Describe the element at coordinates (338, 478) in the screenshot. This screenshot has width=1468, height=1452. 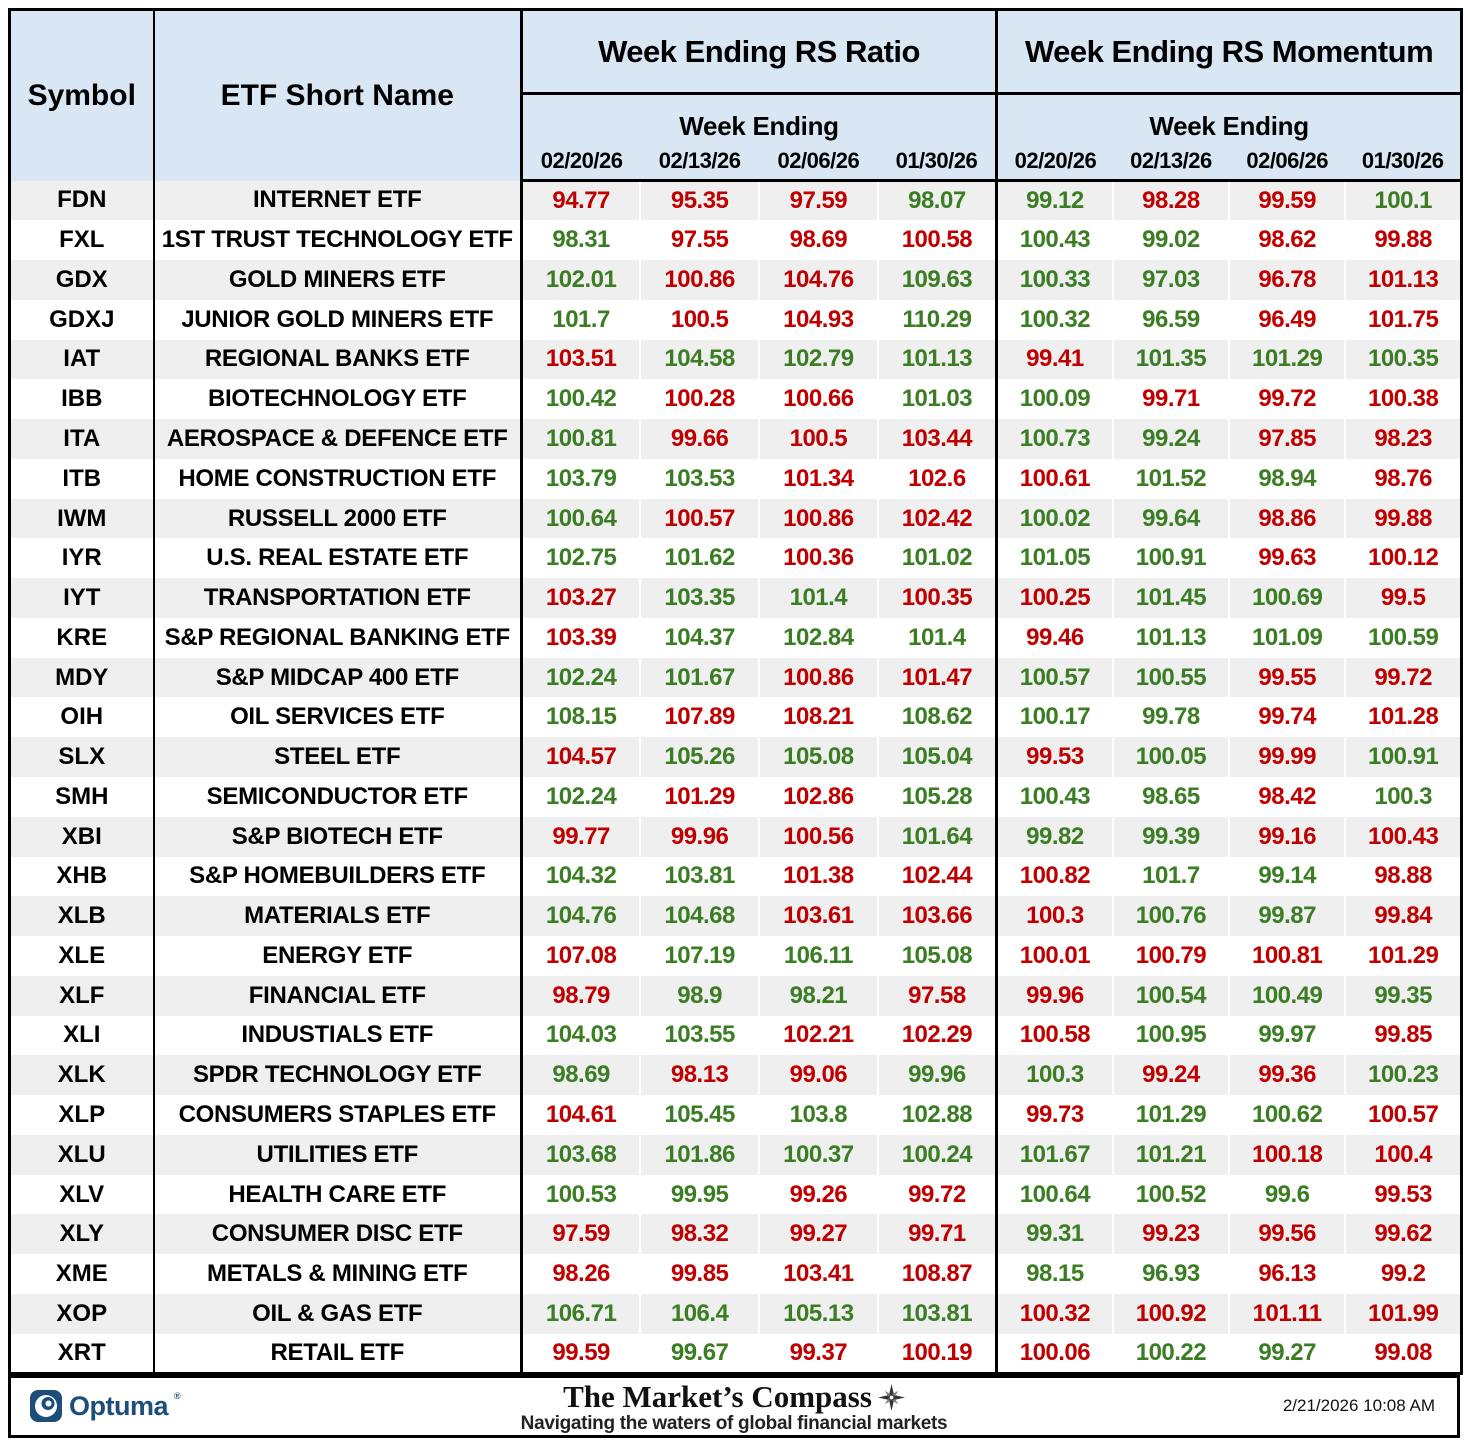
I see `etf-name-cell: HOME CONSTRUCTION ETF` at that location.